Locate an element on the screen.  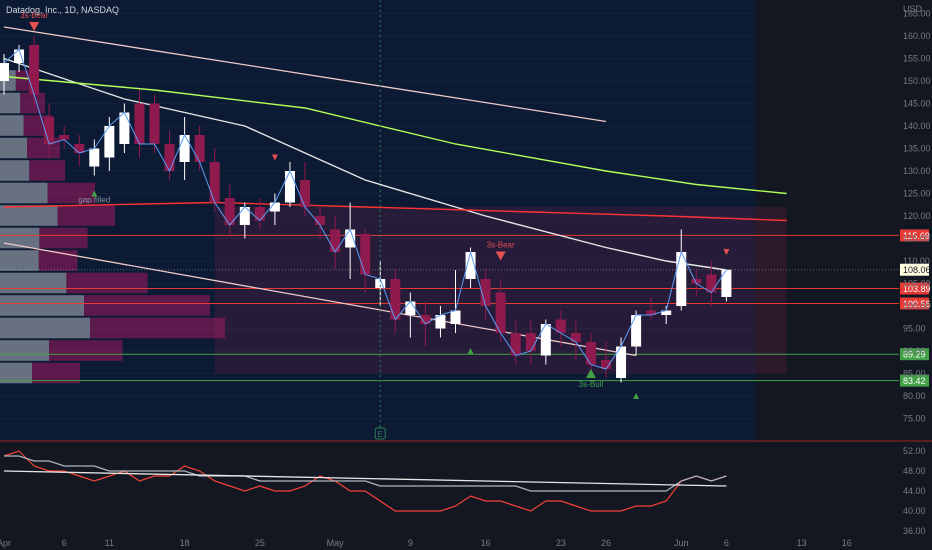
price-tick-label: 150.00 is located at coordinates (917, 81).